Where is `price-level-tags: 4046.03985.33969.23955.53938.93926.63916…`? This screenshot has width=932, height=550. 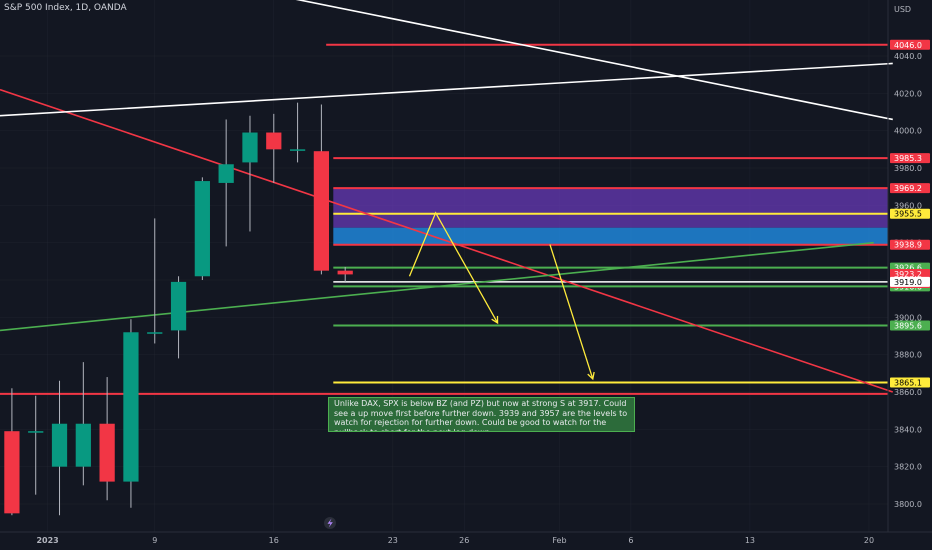
price-level-tags: 4046.03985.33969.23955.53938.93926.63916… is located at coordinates (910, 213).